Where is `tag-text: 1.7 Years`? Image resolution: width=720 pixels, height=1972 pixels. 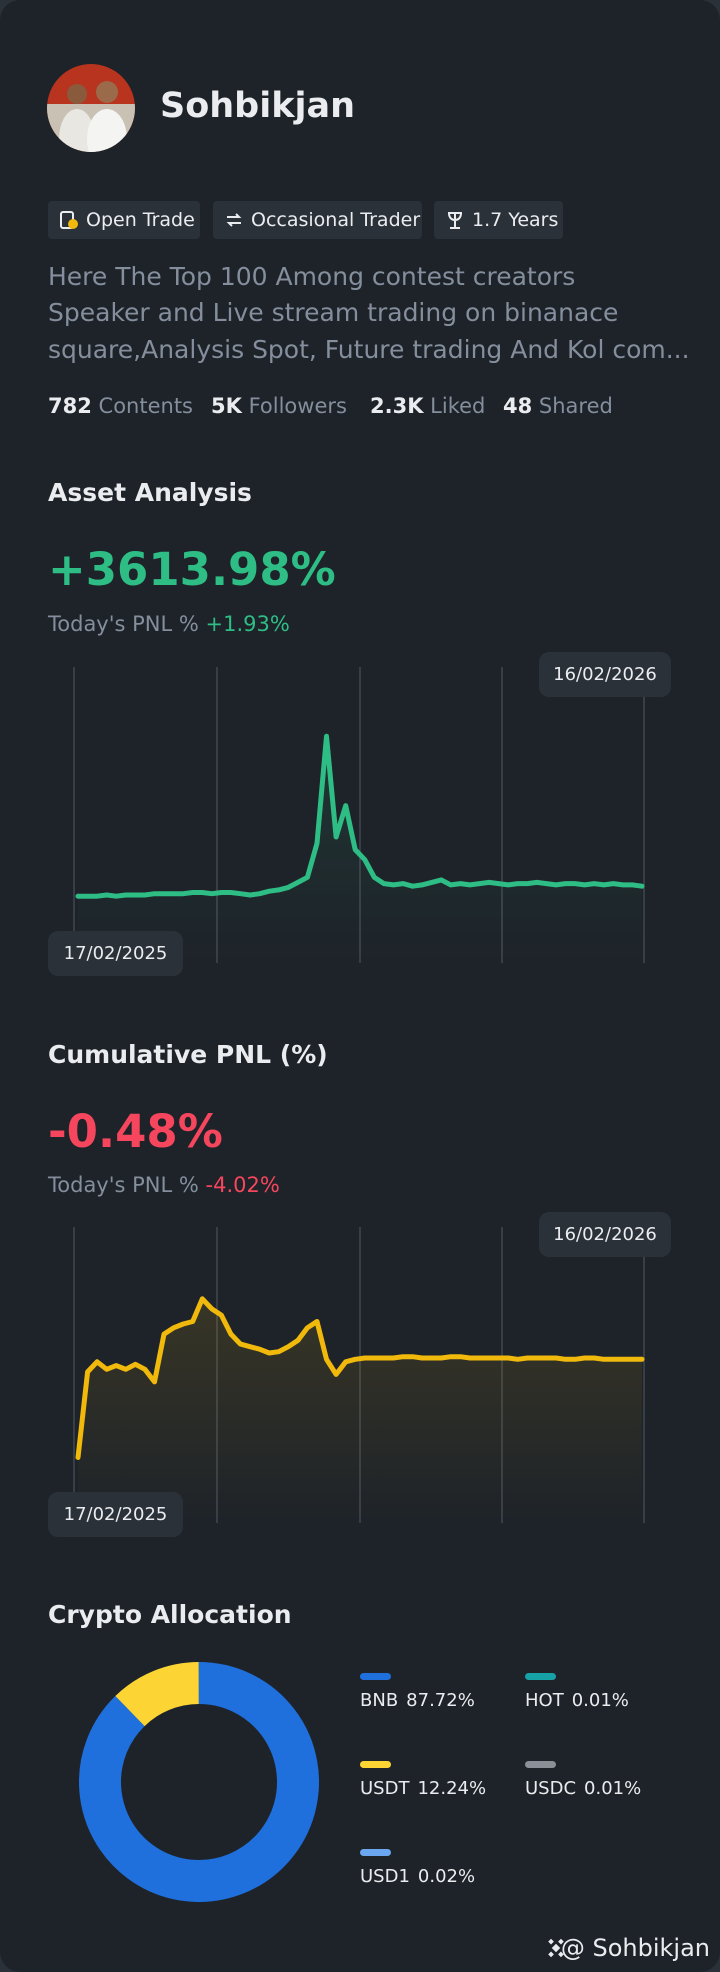 tag-text: 1.7 Years is located at coordinates (515, 220).